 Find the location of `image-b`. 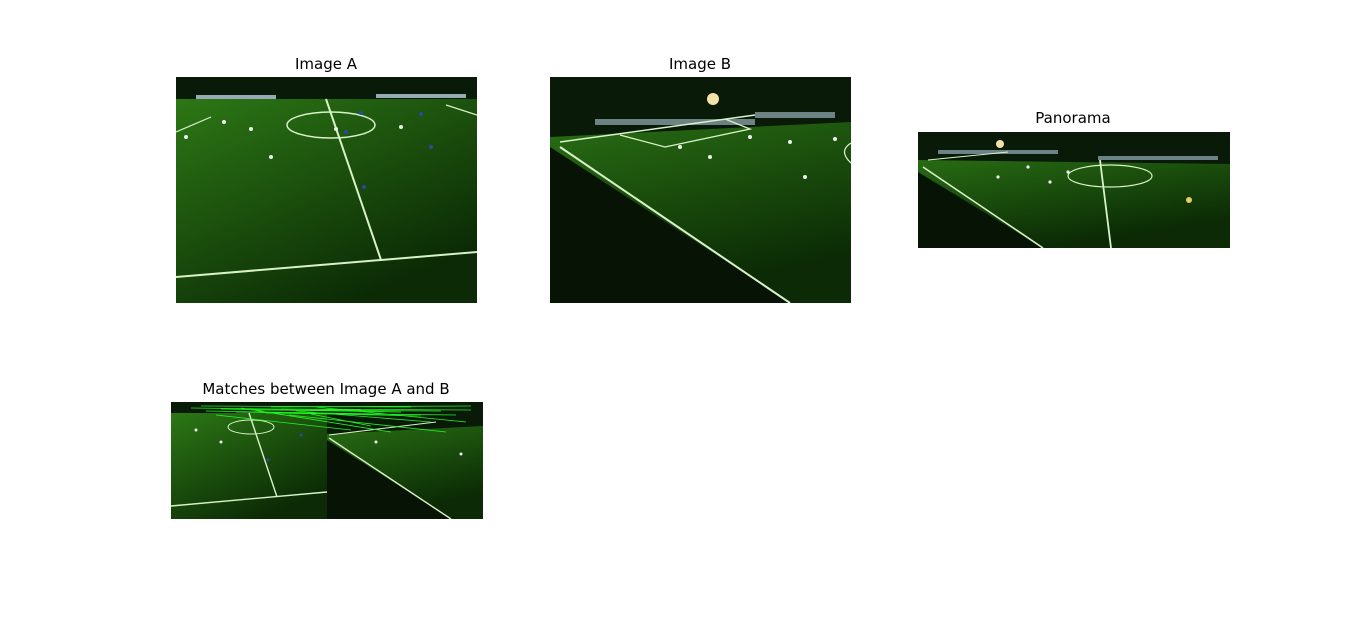

image-b is located at coordinates (700, 190).